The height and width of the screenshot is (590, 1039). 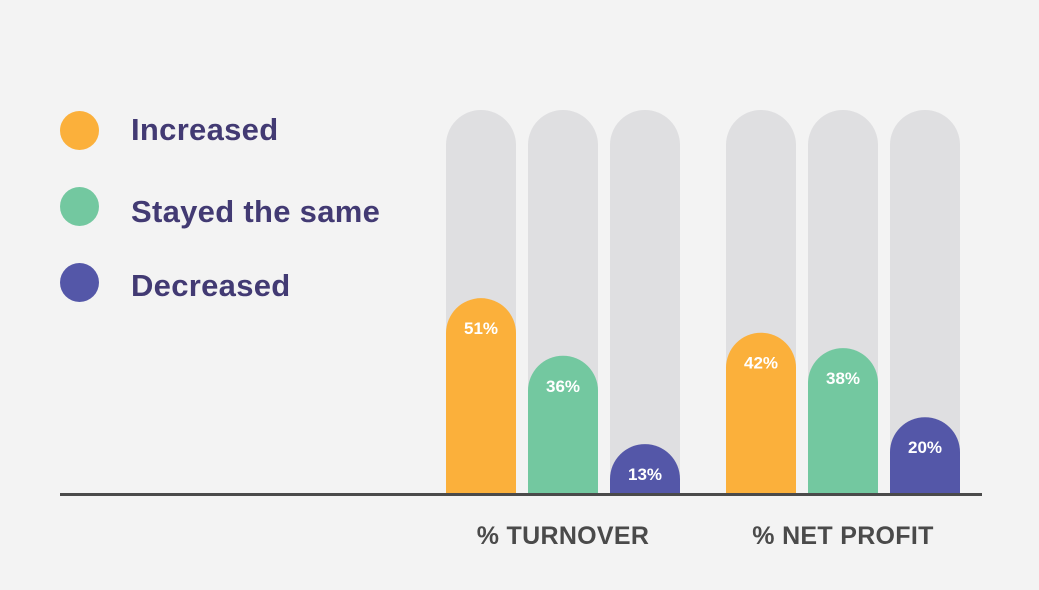 What do you see at coordinates (79, 206) in the screenshot?
I see `legend-dot-stayed-the-same` at bounding box center [79, 206].